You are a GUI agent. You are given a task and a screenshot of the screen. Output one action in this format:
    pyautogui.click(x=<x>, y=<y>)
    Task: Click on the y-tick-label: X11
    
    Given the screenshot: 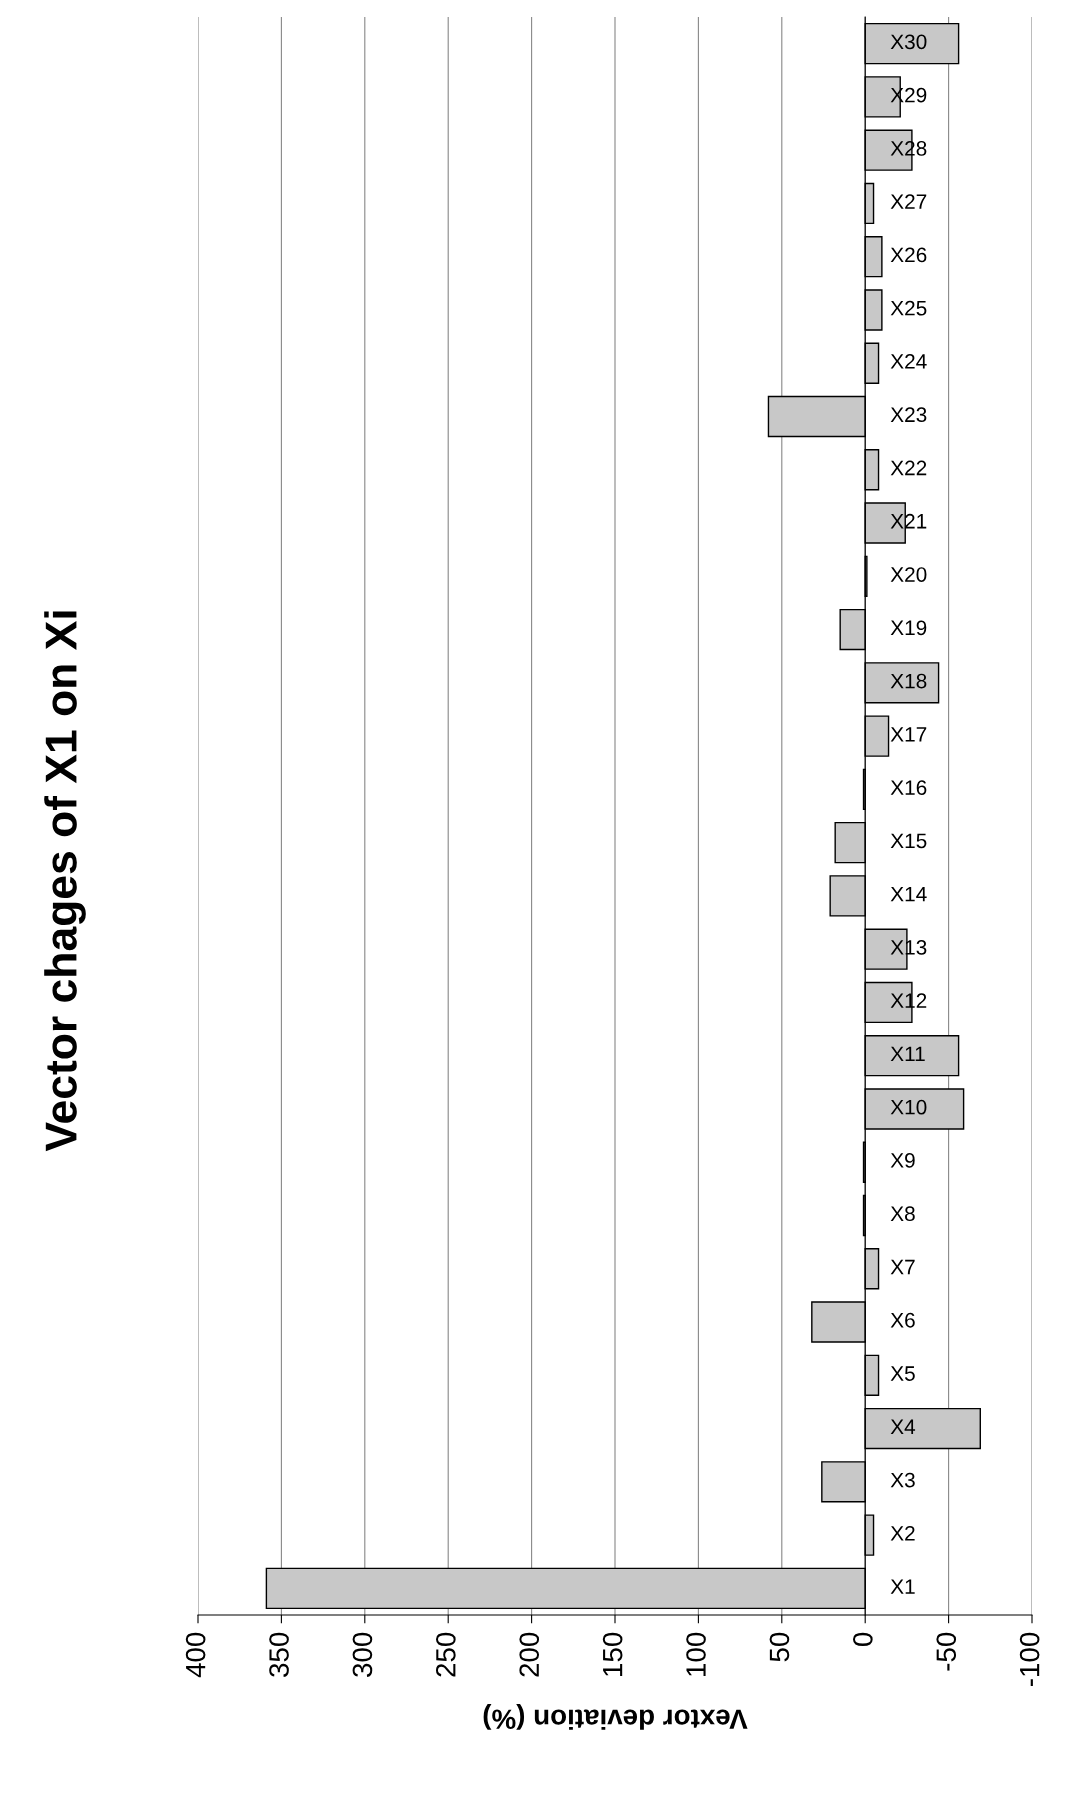 What is the action you would take?
    pyautogui.click(x=907, y=1054)
    